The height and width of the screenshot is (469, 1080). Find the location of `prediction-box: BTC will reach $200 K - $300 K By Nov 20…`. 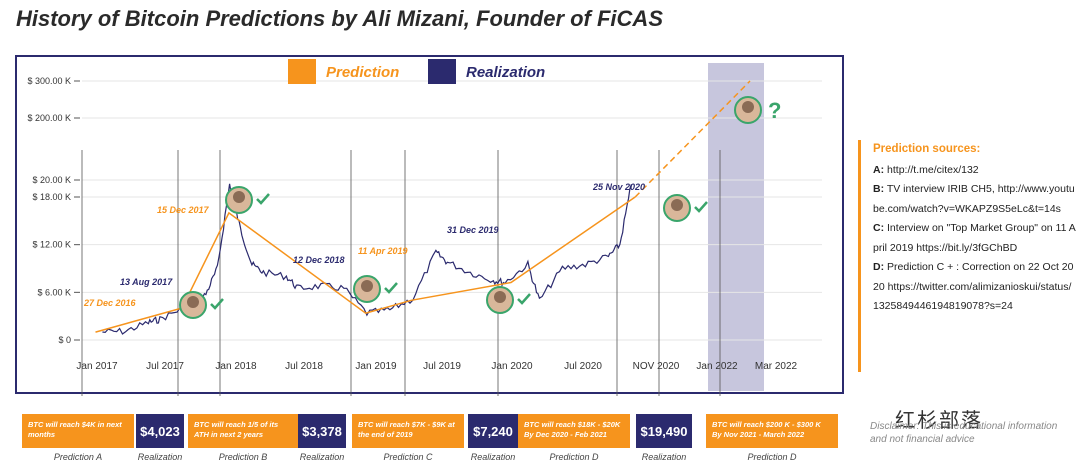

prediction-box: BTC will reach $200 K - $300 K By Nov 20… is located at coordinates (772, 431).